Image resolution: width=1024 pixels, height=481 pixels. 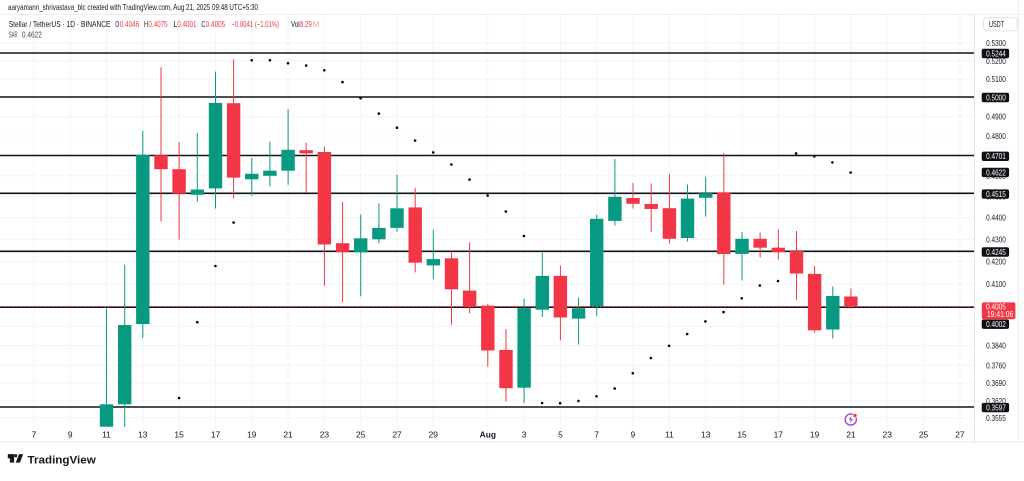 I want to click on svg-text: 0.3690, so click(x=996, y=383).